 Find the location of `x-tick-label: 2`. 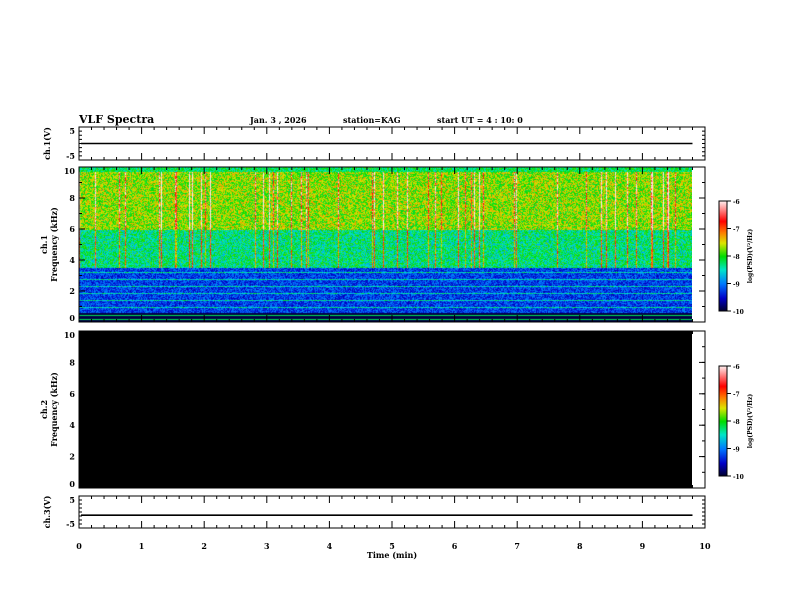

x-tick-label: 2 is located at coordinates (204, 546).